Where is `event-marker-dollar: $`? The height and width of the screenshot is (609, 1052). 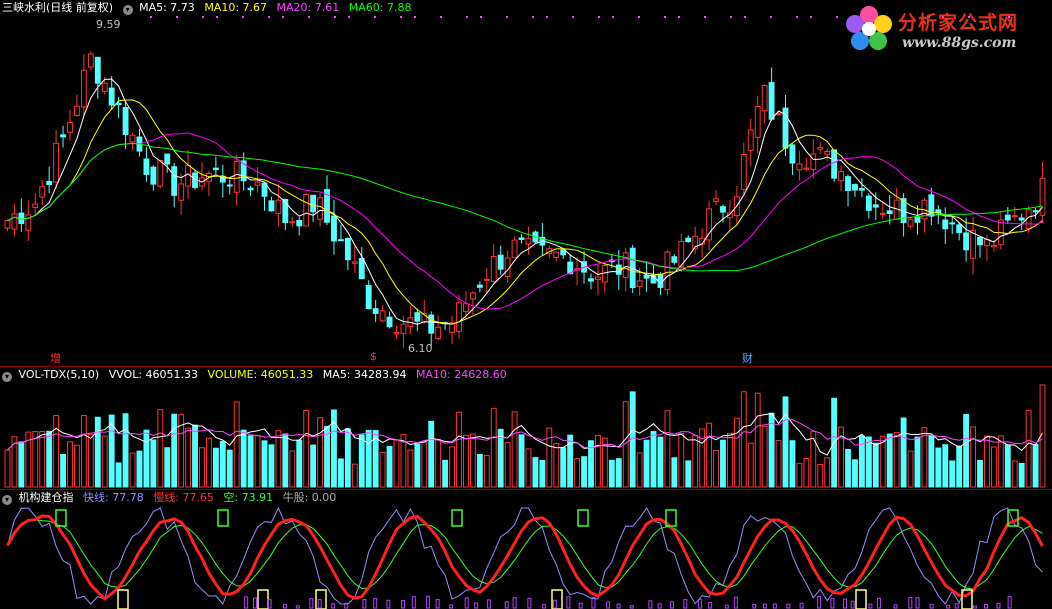 event-marker-dollar: $ is located at coordinates (373, 356).